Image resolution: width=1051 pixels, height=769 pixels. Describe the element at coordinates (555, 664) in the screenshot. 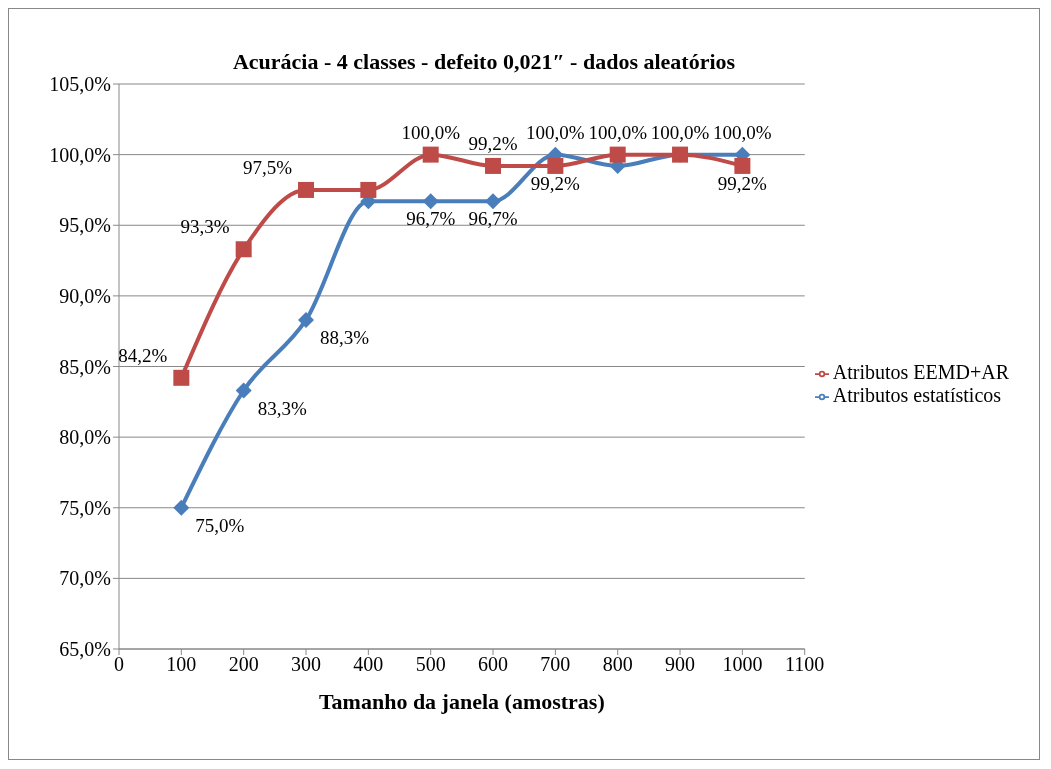

I see `x-tick-label: 700` at that location.